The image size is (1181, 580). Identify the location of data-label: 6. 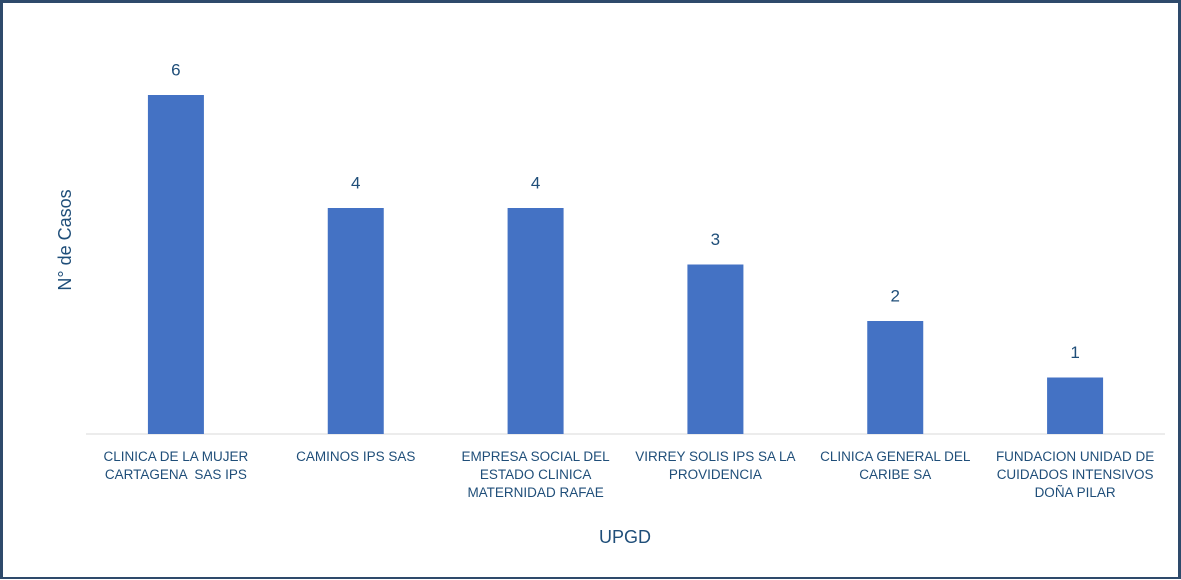
(175, 69).